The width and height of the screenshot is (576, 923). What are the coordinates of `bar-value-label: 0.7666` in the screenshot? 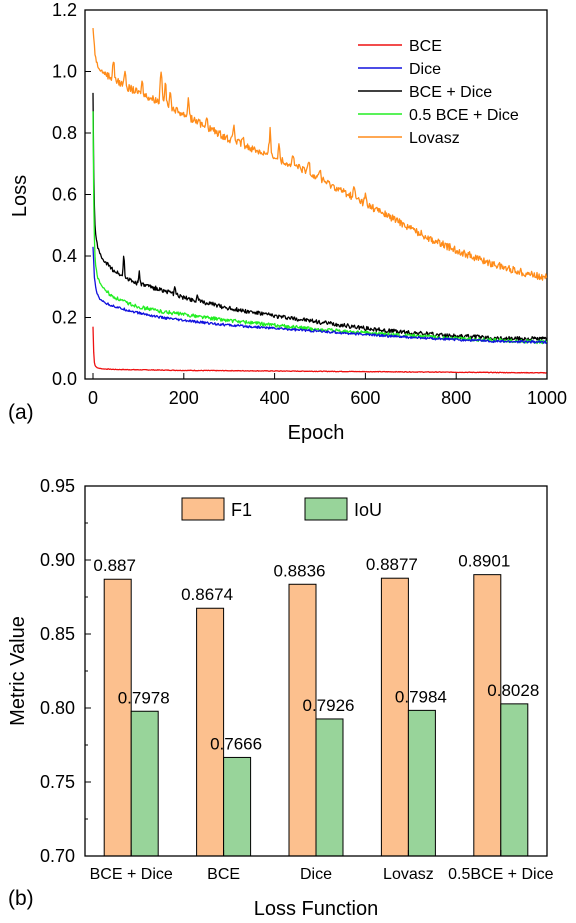 It's located at (236, 743).